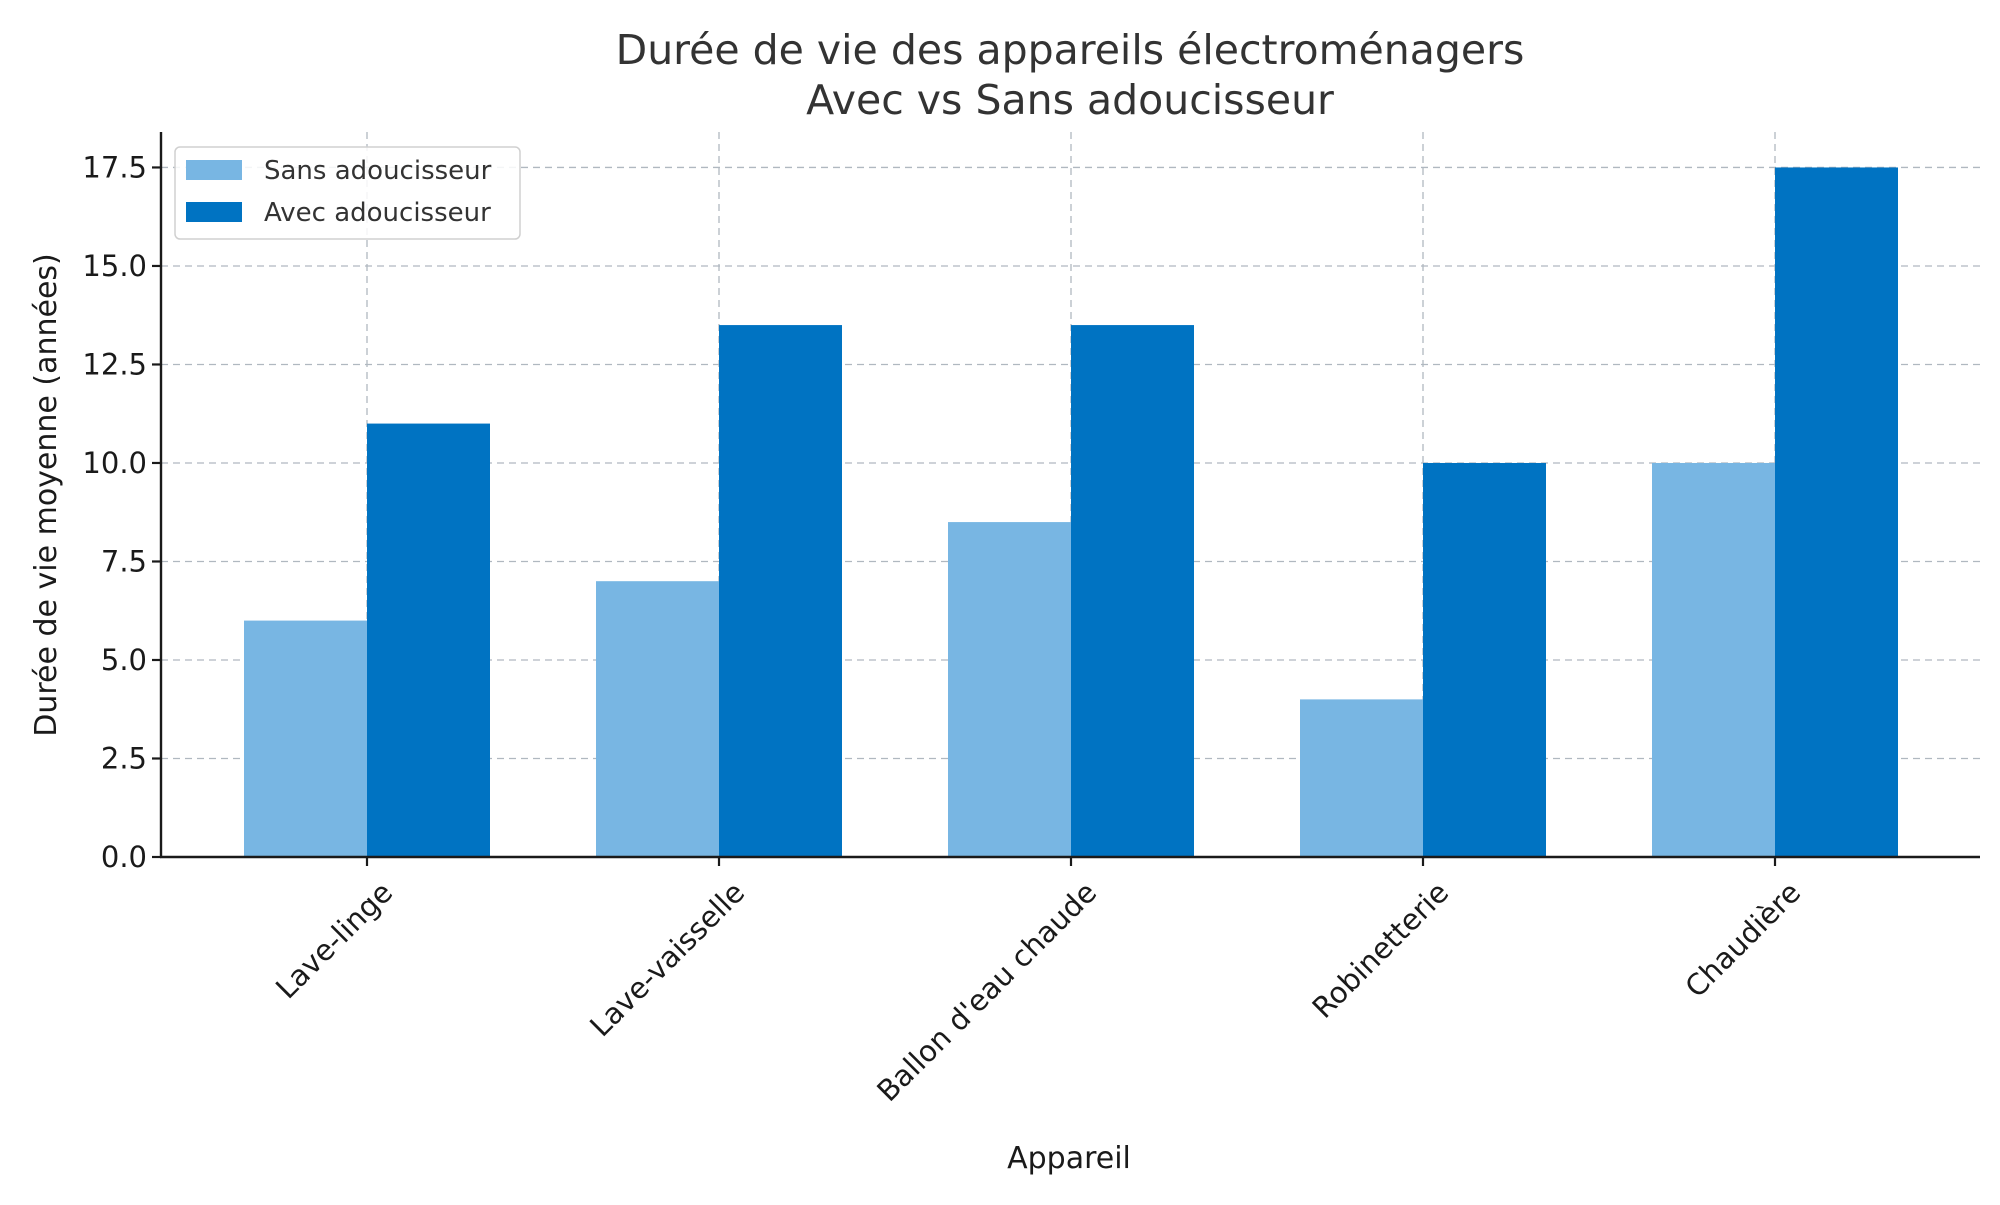 The image size is (2000, 1205). What do you see at coordinates (377, 213) in the screenshot?
I see `legend-label-avec-adoucisseur: Avec adoucisseur` at bounding box center [377, 213].